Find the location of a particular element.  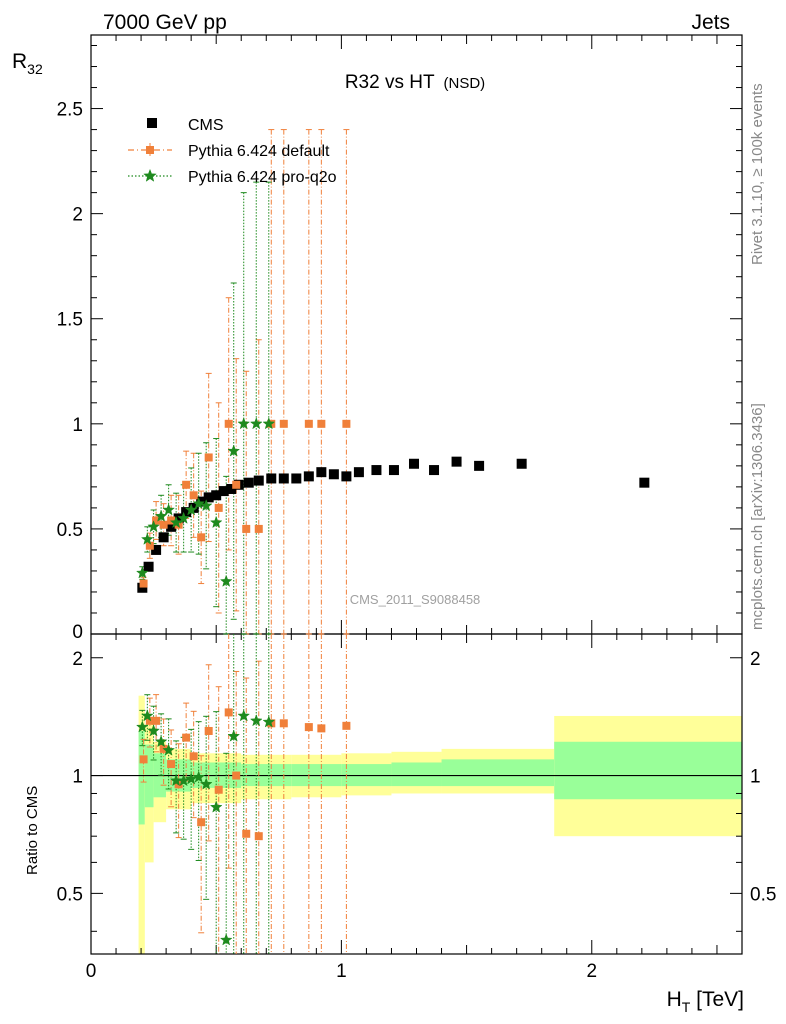

y-tick-label-main: 0.5 is located at coordinates (70, 530).